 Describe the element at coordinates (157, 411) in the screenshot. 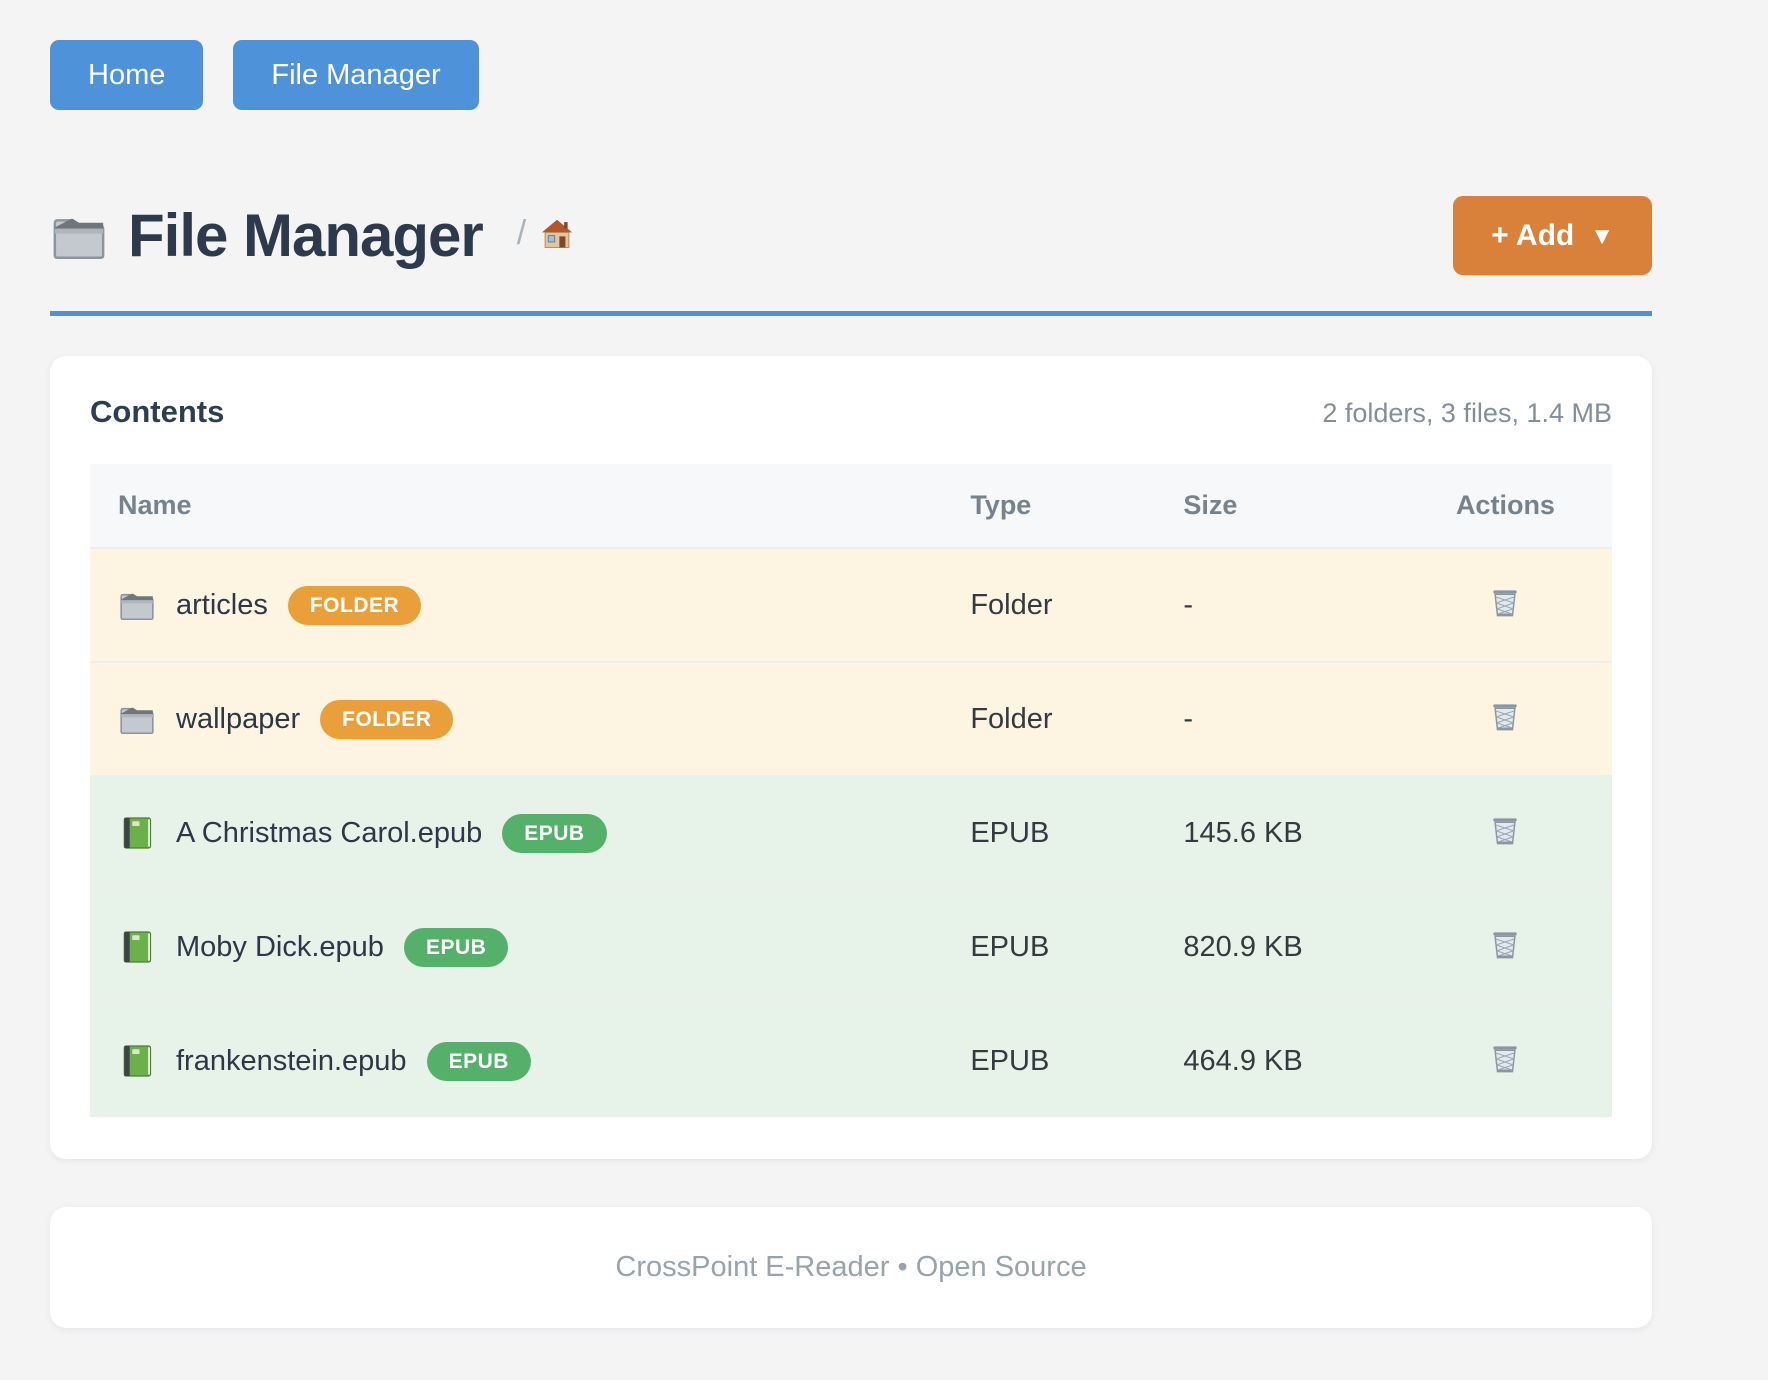

I see `contents-title: Contents` at that location.